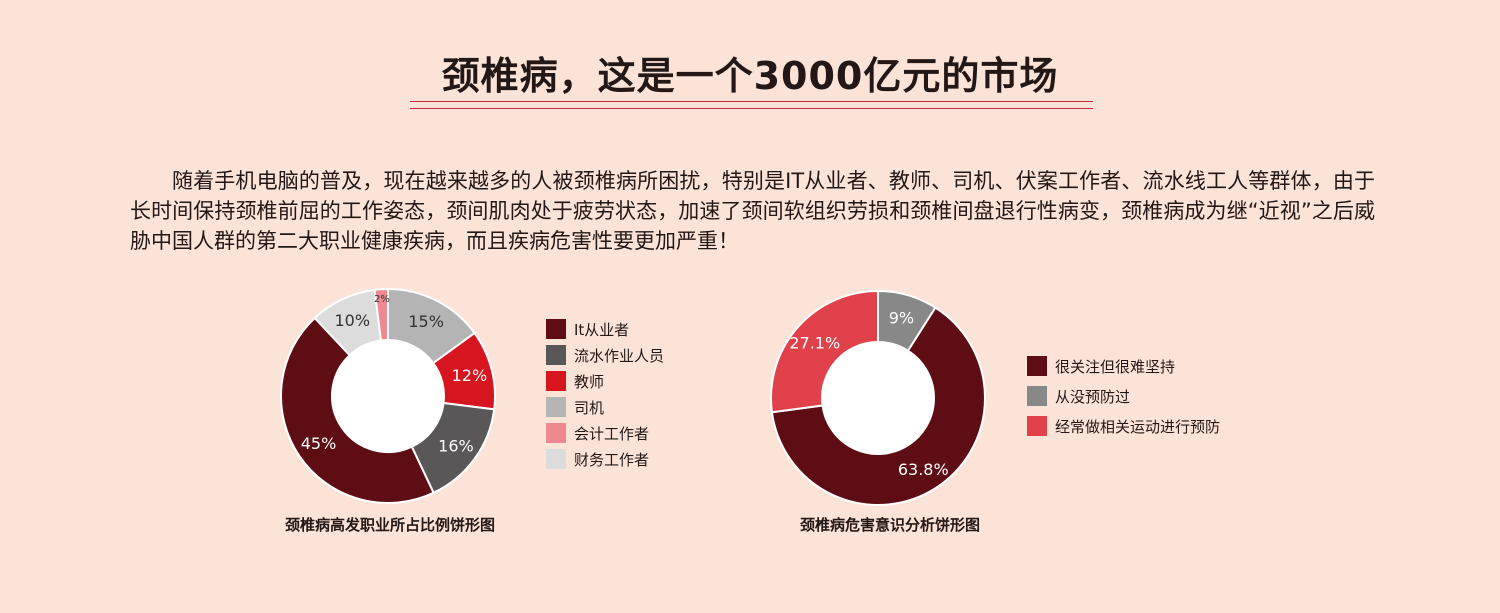  Describe the element at coordinates (619, 355) in the screenshot. I see `chart1-legend-label: 流水作业人员` at that location.